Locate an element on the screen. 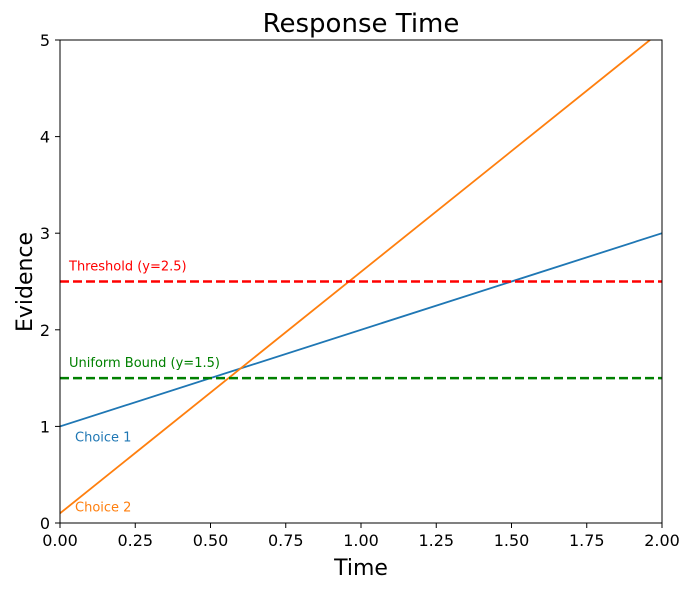 The width and height of the screenshot is (690, 594). y-axis-label: Evidence is located at coordinates (25, 282).